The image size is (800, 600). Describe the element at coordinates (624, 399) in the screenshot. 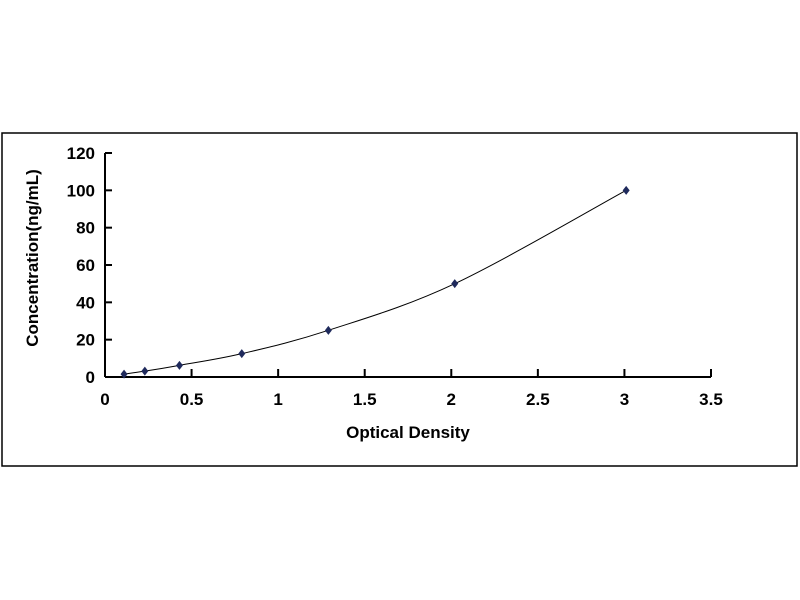

I see `x-tick-label: 3` at that location.